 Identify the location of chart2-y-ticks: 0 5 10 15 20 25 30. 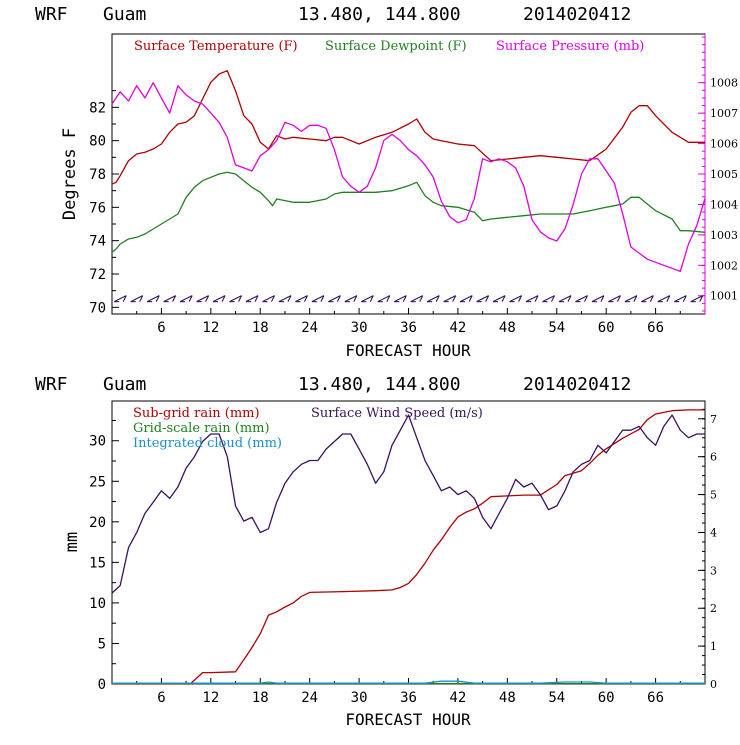
(104, 556).